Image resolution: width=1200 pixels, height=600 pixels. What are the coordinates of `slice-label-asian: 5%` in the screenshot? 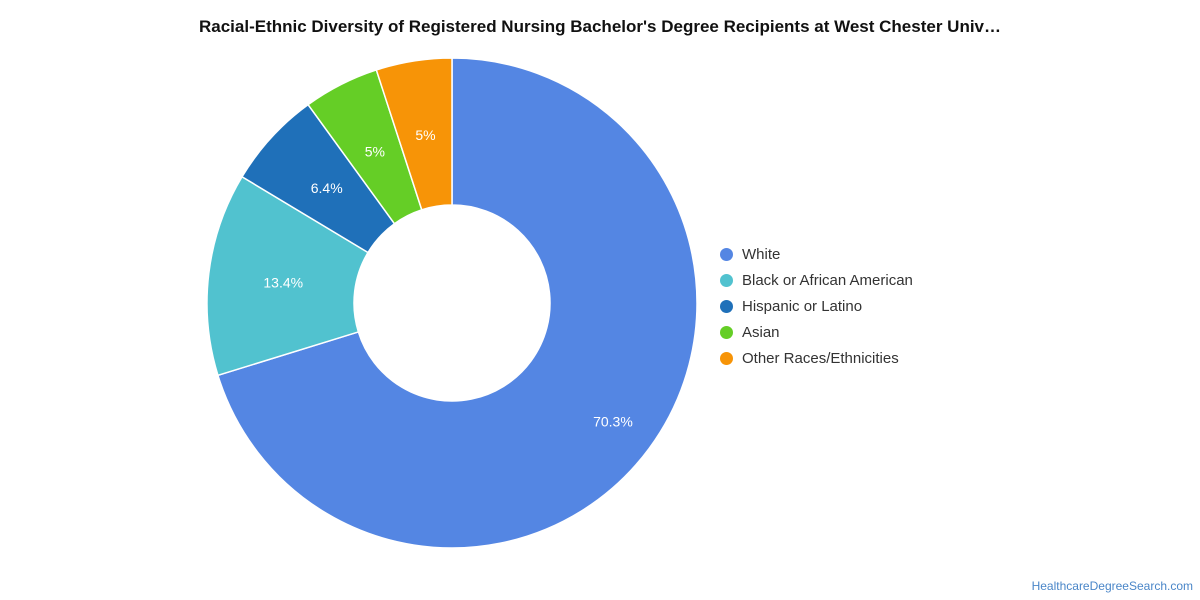 It's located at (375, 151).